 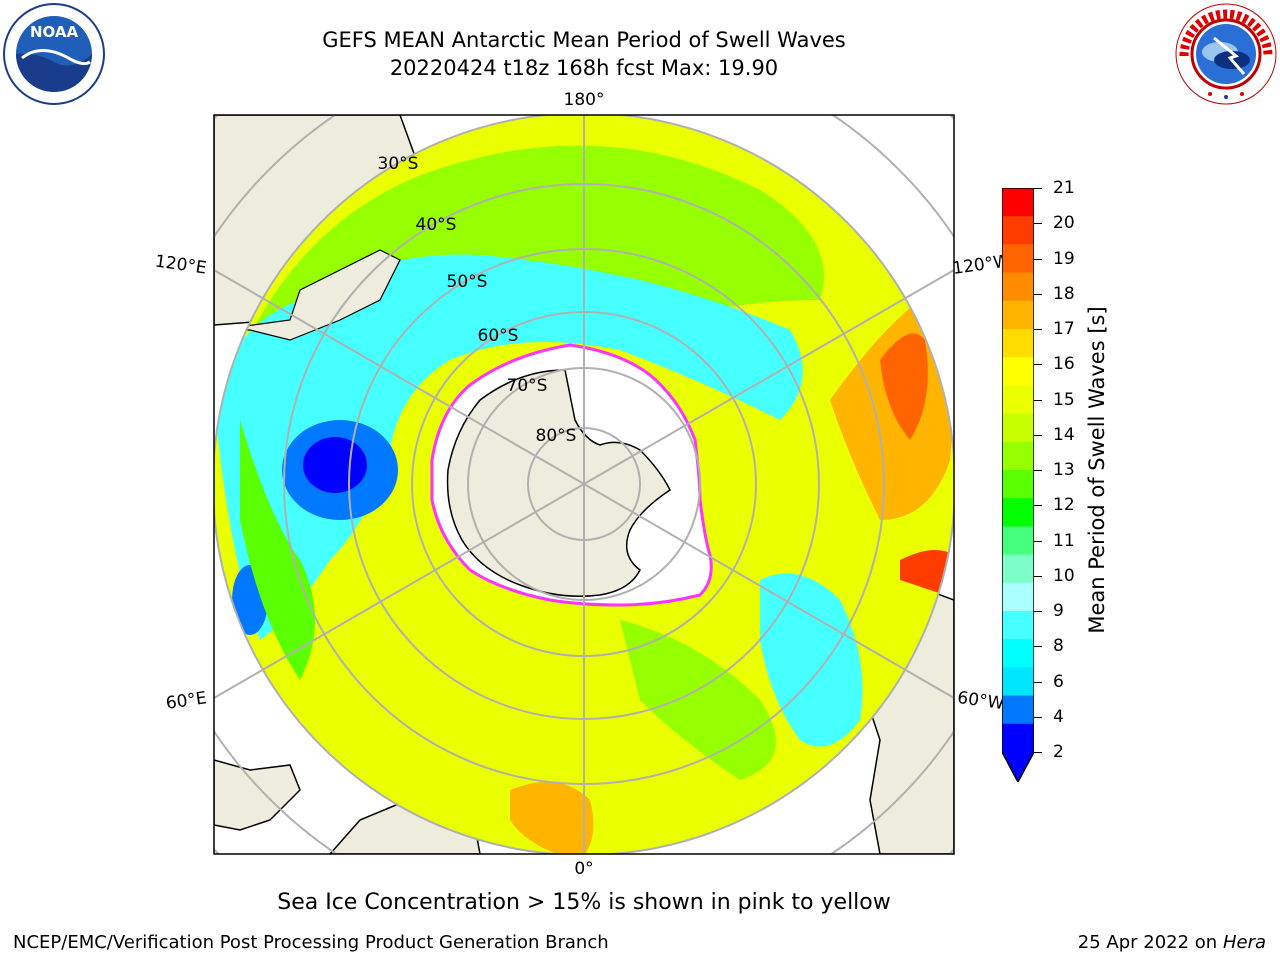 I want to click on lat-label-40s: 40°S, so click(x=436, y=225).